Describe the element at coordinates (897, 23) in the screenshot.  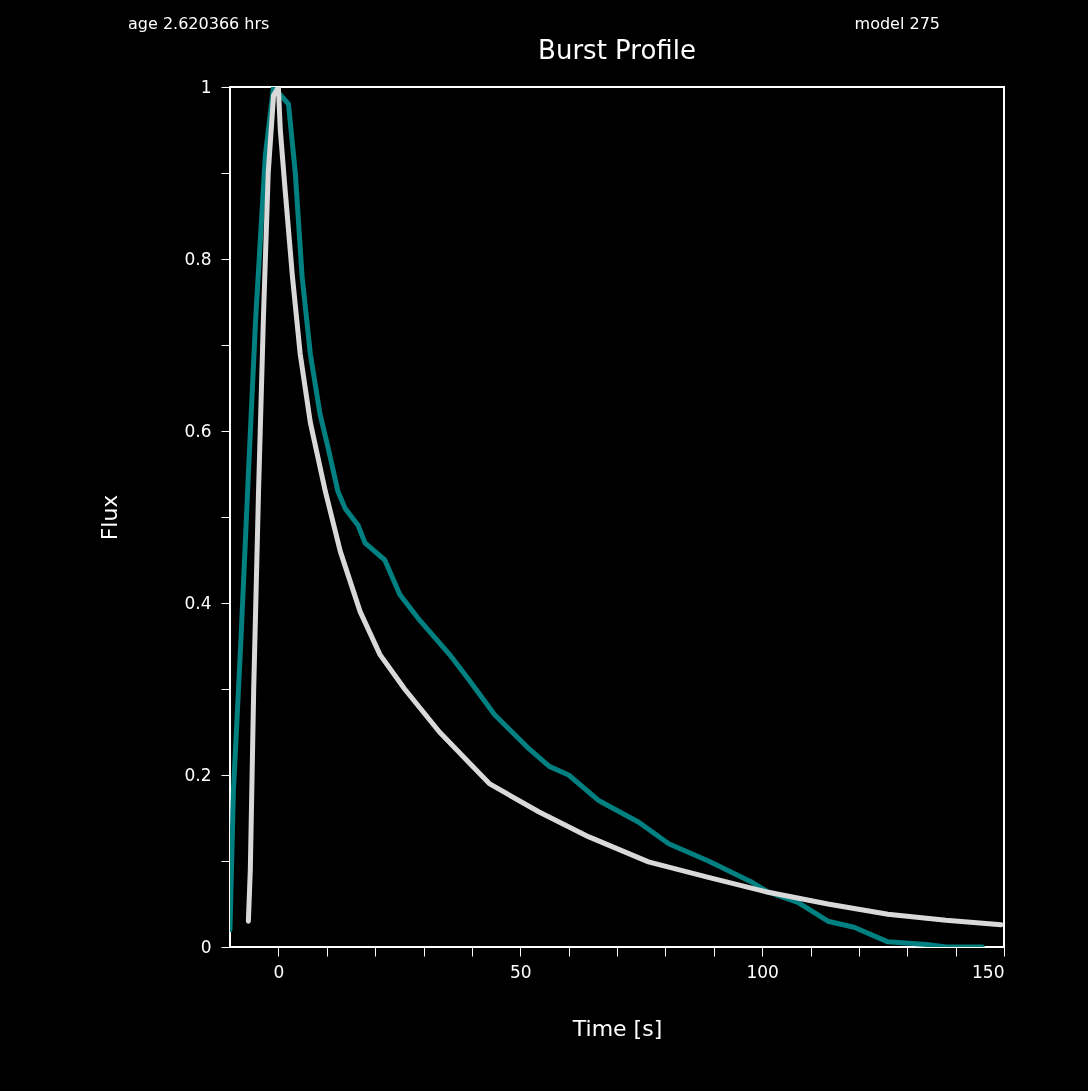
I see `text: model 275` at that location.